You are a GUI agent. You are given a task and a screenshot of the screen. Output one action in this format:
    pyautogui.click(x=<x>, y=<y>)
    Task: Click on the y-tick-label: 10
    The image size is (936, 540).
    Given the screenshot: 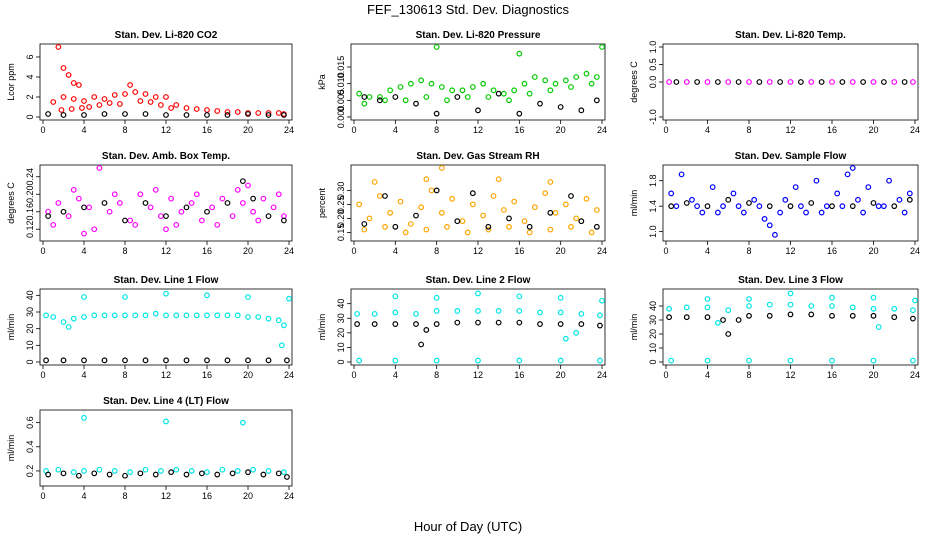 What is the action you would take?
    pyautogui.click(x=341, y=347)
    